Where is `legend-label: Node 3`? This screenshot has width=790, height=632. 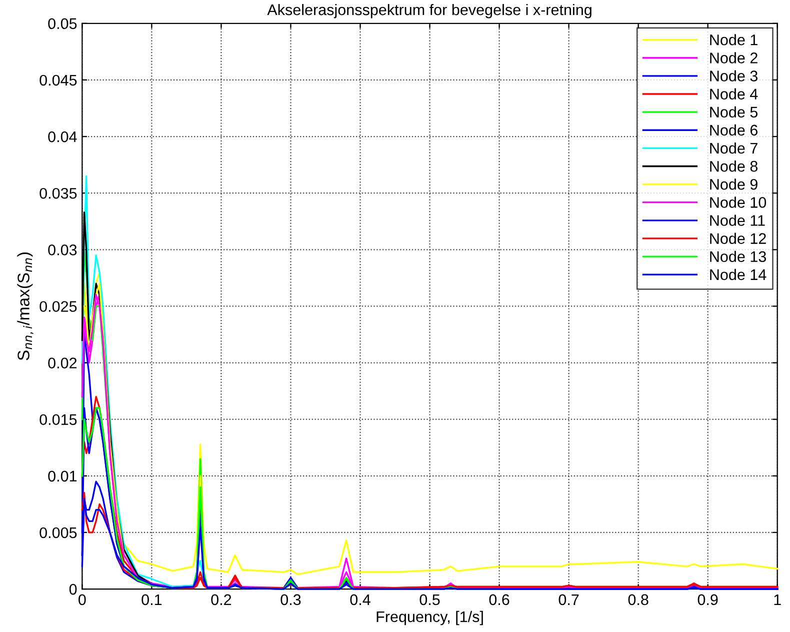
legend-label: Node 3 is located at coordinates (734, 76).